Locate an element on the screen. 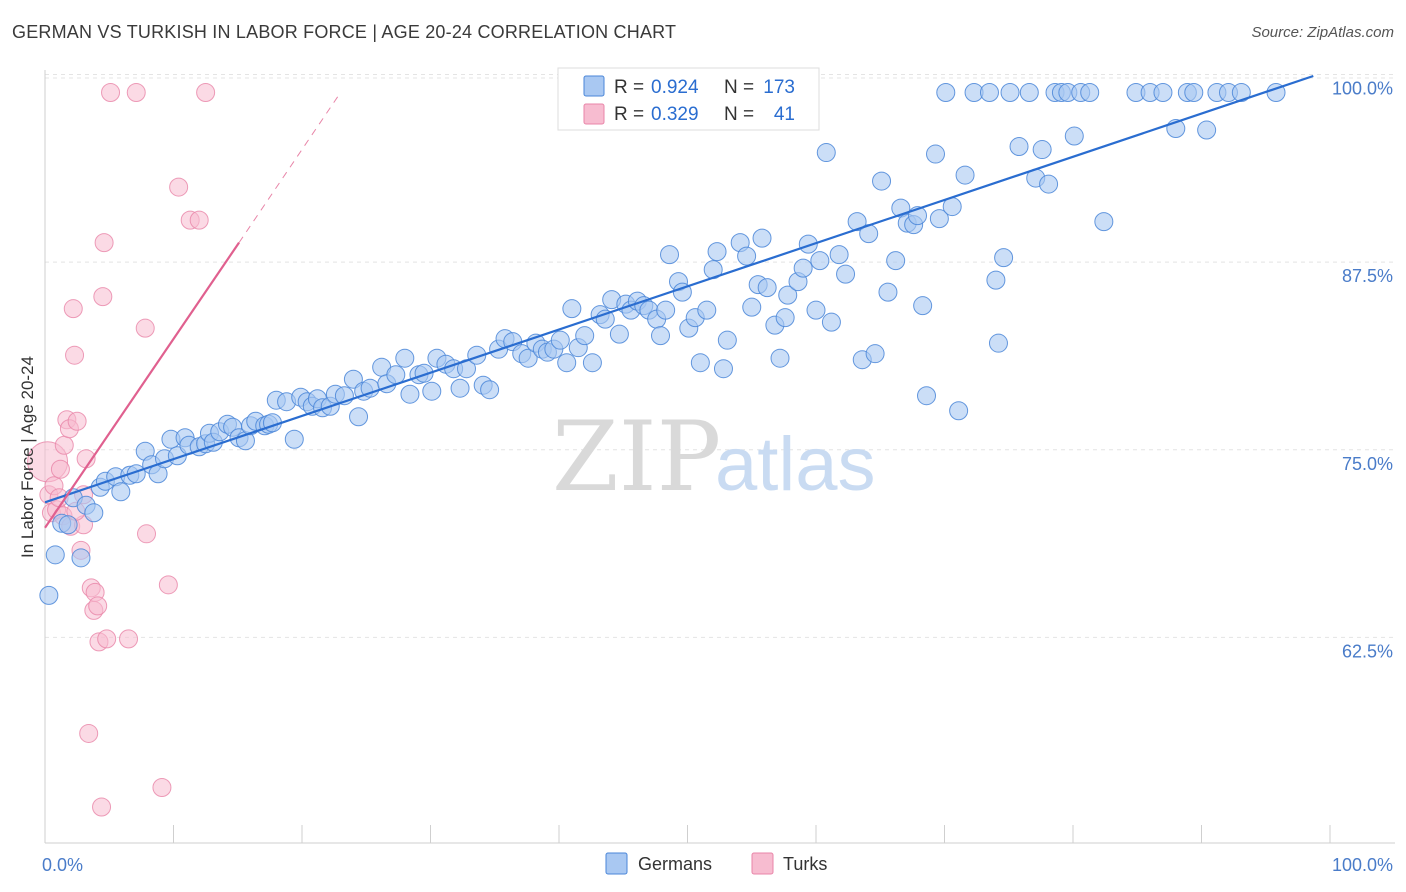 This screenshot has height=892, width=1406. bottom-legend: Germans Turks is located at coordinates (716, 863).